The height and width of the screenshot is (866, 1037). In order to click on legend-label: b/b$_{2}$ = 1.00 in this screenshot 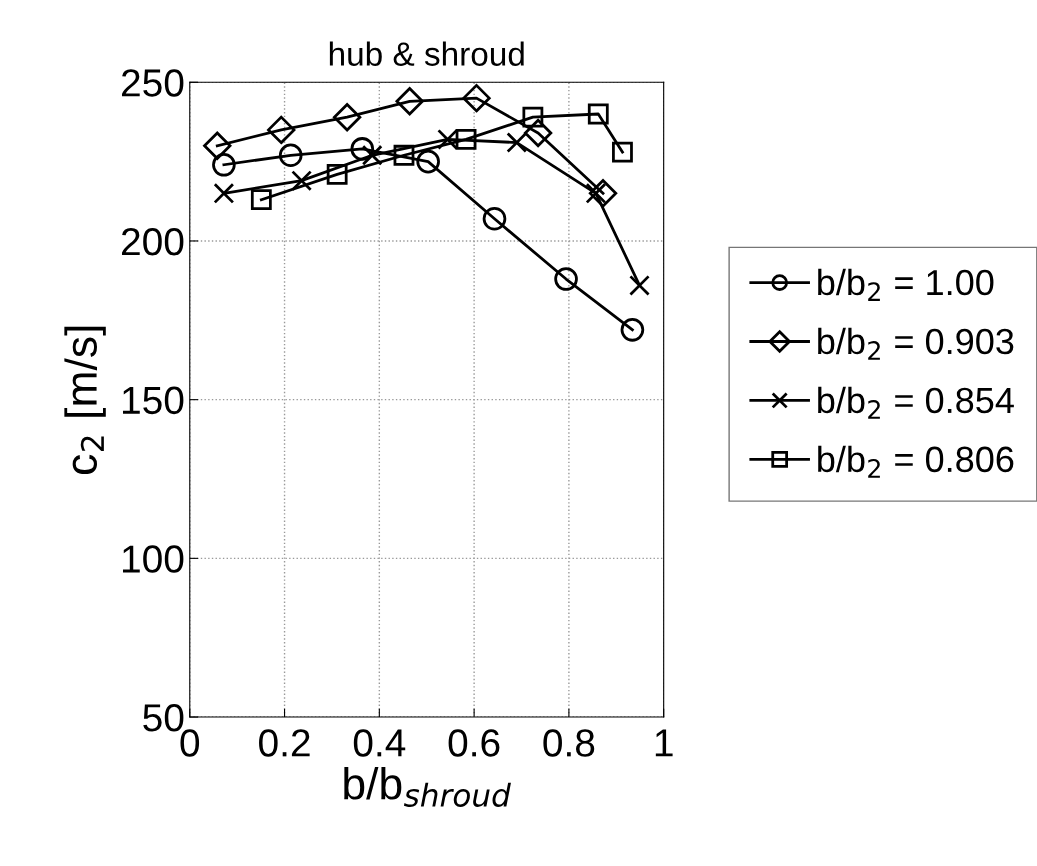, I will do `click(906, 284)`.